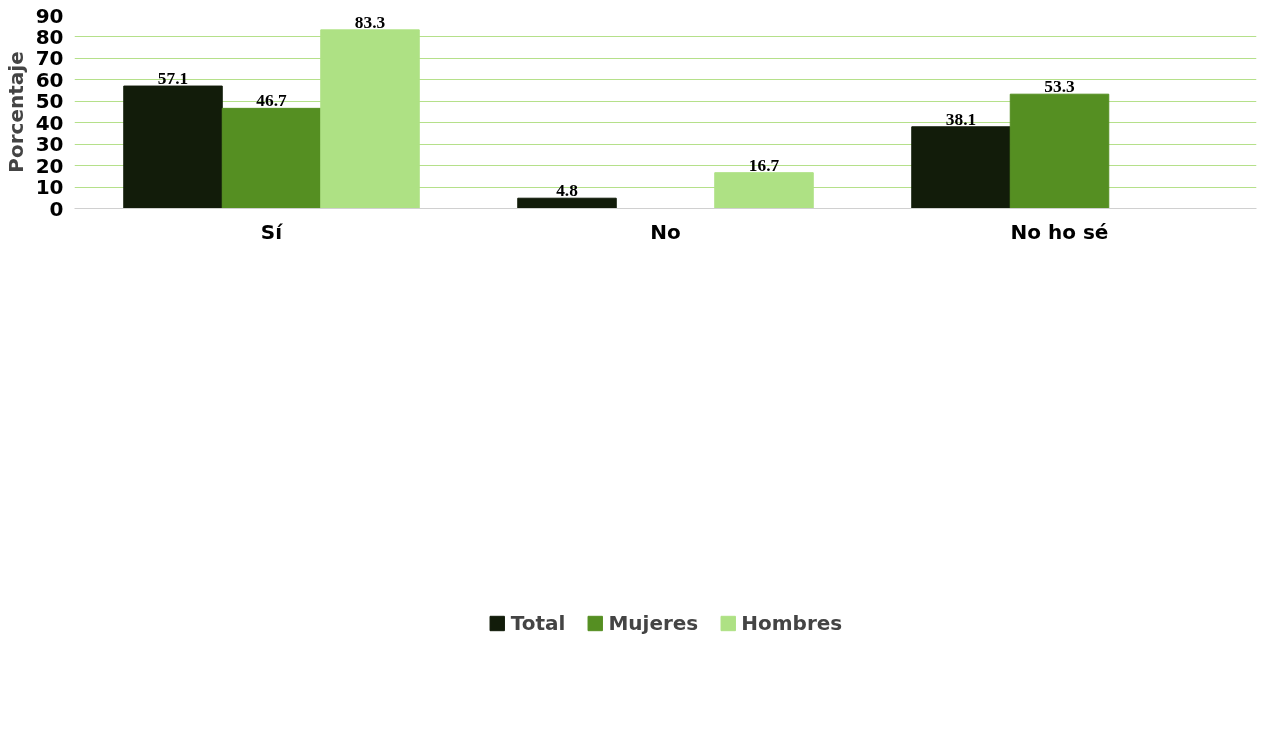  I want to click on data-label: 46.7, so click(271, 101).